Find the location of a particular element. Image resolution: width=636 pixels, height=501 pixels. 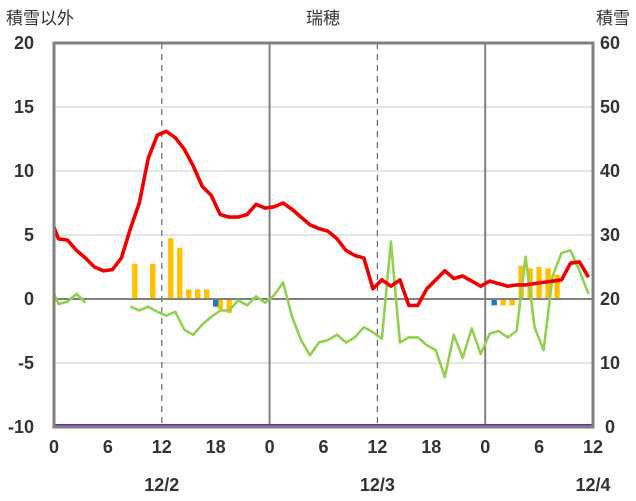

y-tick-right: 60 is located at coordinates (610, 43).